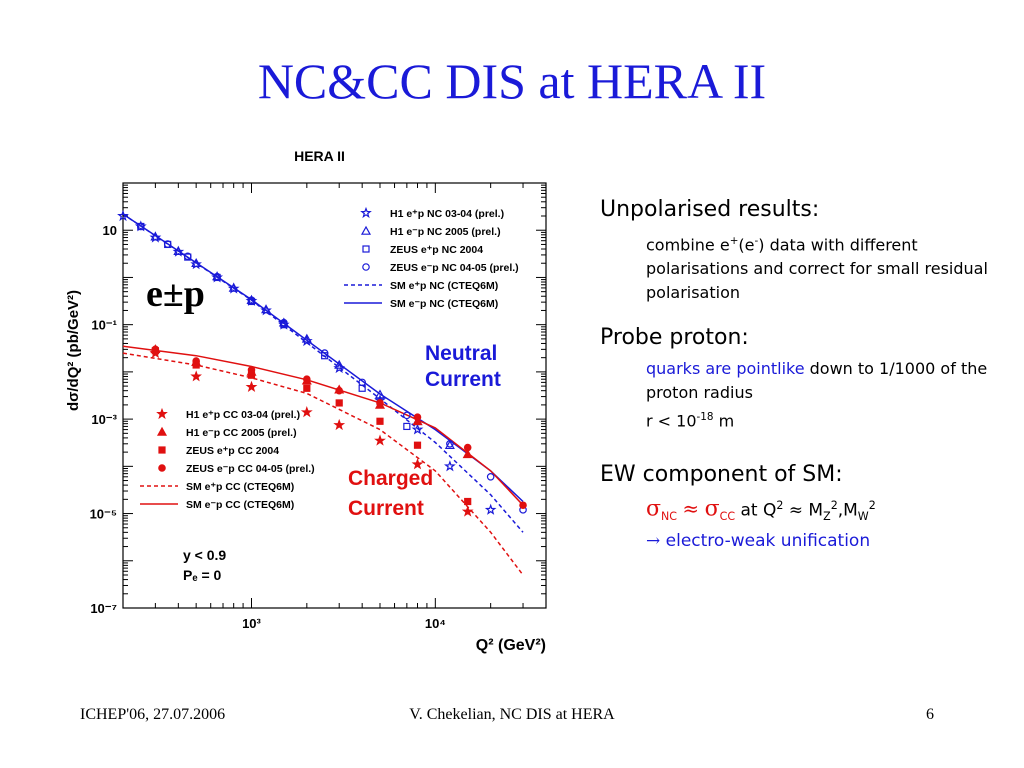  What do you see at coordinates (241, 433) in the screenshot?
I see `legend-label-cc: H1 e⁻p CC 2005 (prel.)` at bounding box center [241, 433].